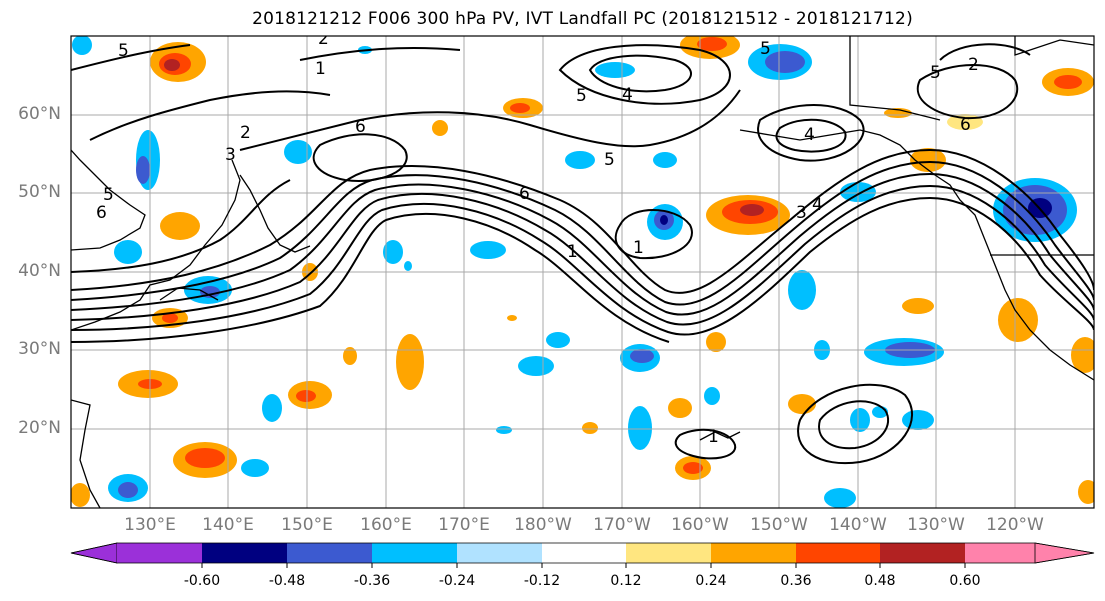 The height and width of the screenshot is (601, 1105). Describe the element at coordinates (700, 525) in the screenshot. I see `lon-label: 160°W` at that location.